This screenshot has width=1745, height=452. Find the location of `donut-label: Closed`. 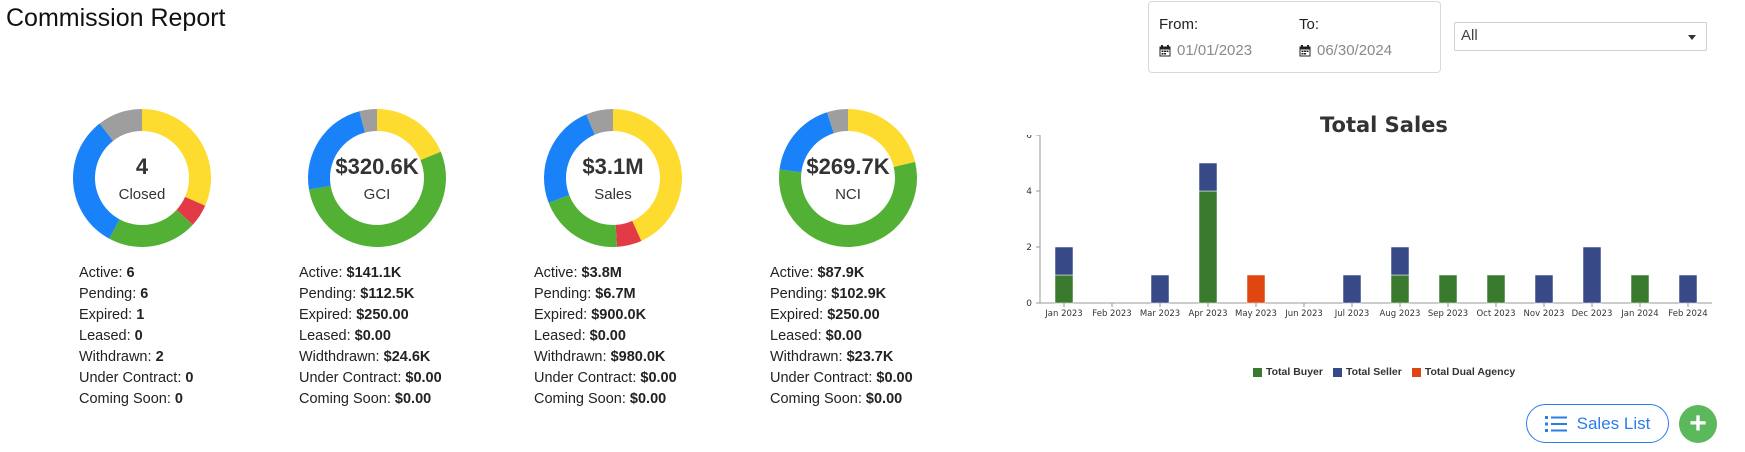

donut-label: Closed is located at coordinates (142, 194).